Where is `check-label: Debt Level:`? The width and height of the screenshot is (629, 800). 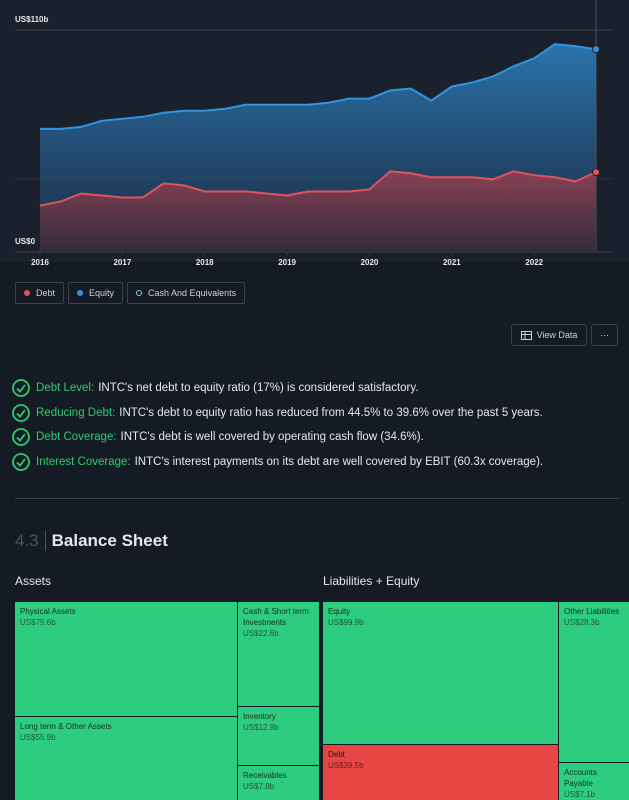 check-label: Debt Level: is located at coordinates (65, 388).